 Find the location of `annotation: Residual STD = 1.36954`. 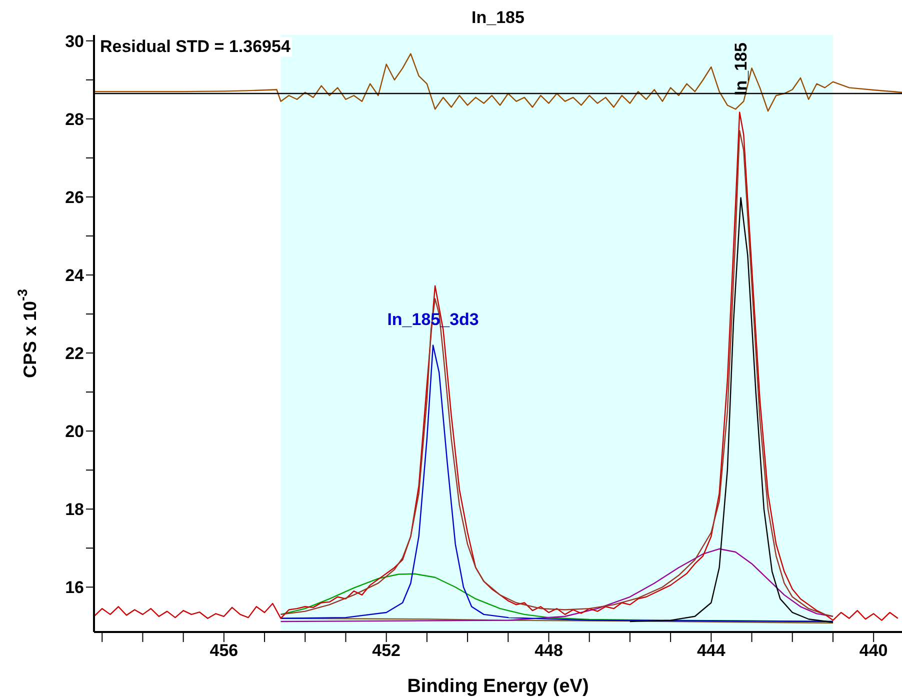

annotation: Residual STD = 1.36954 is located at coordinates (195, 47).